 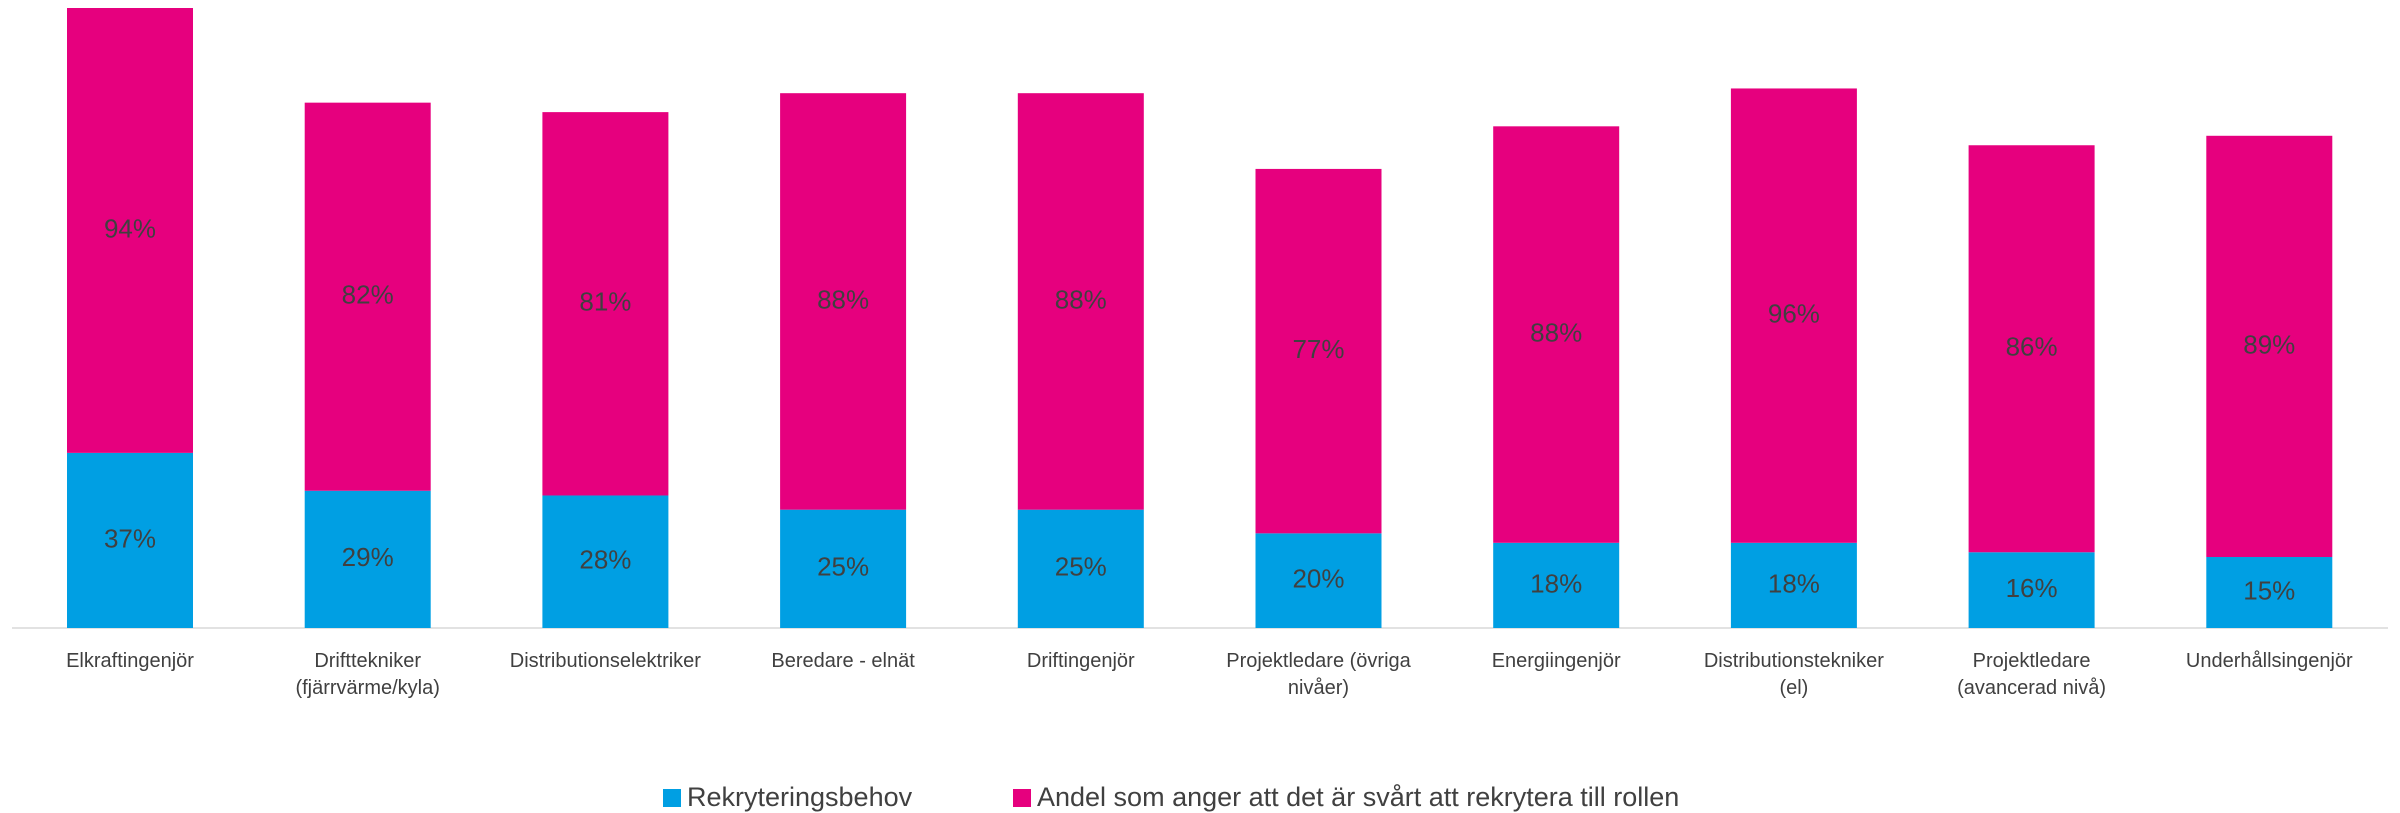 I want to click on x-tick-label: Distributionselektriker, so click(x=605, y=661).